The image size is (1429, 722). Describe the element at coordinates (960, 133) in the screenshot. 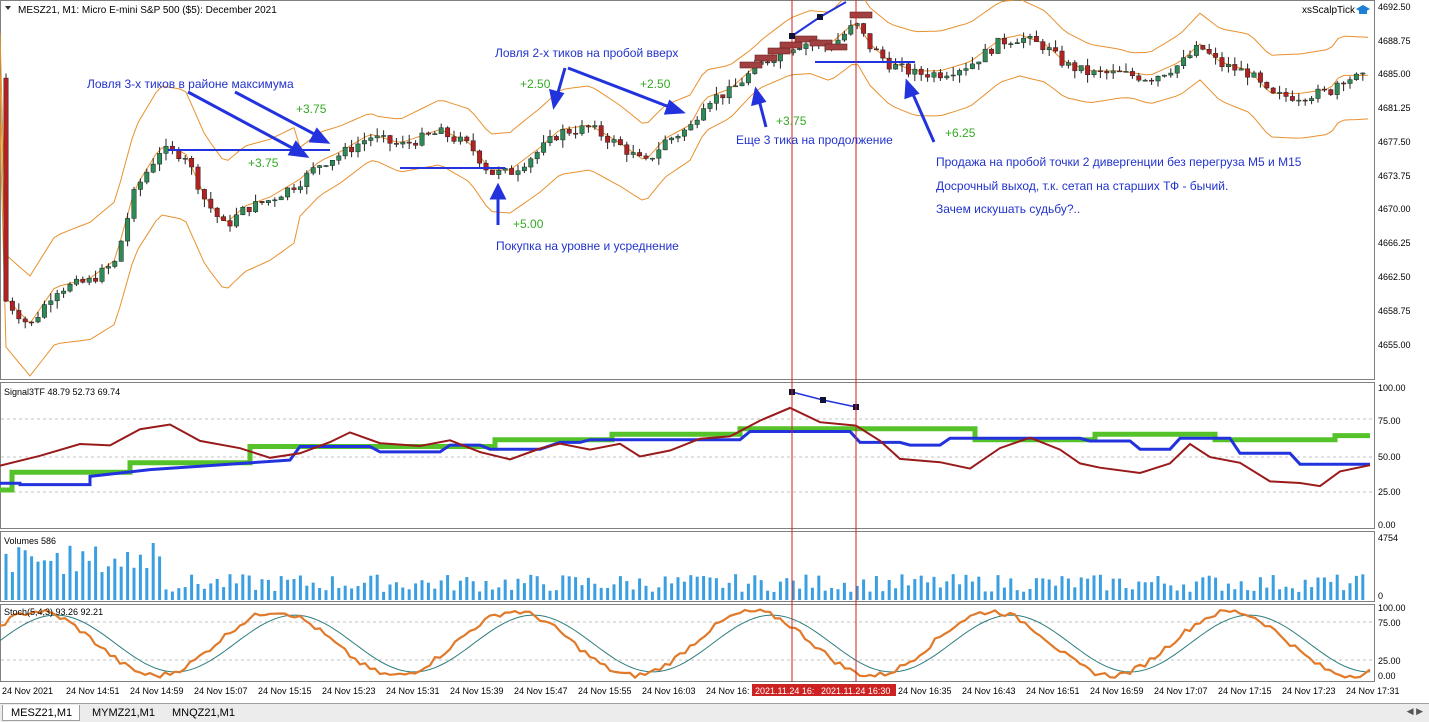

I see `profit-label: +6.25` at that location.